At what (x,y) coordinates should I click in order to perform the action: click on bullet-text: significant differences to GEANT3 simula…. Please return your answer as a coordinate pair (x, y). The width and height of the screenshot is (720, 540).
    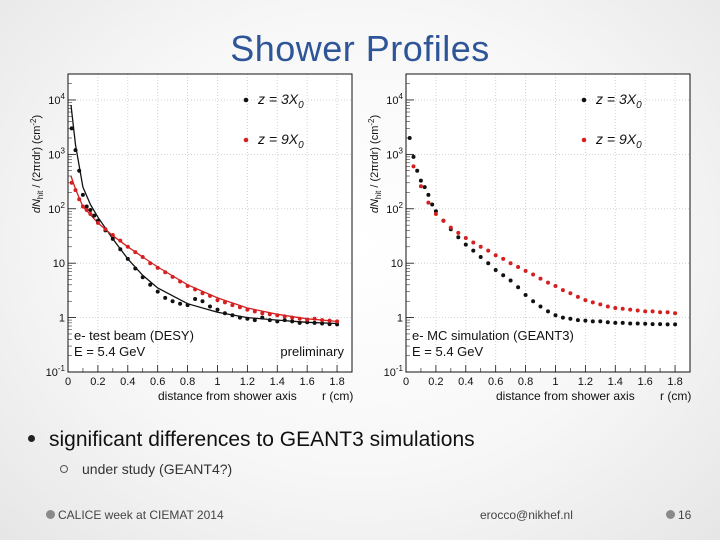
    Looking at the image, I should click on (262, 439).